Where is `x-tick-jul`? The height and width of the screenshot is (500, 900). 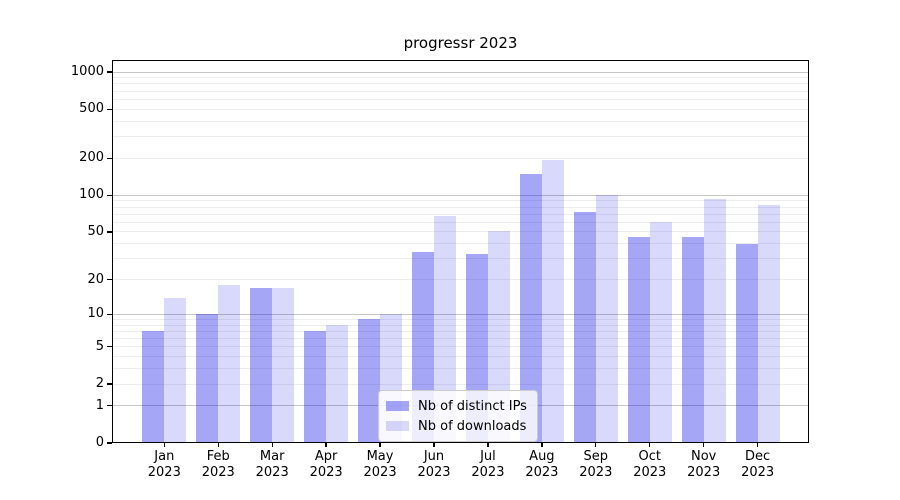 x-tick-jul is located at coordinates (488, 445).